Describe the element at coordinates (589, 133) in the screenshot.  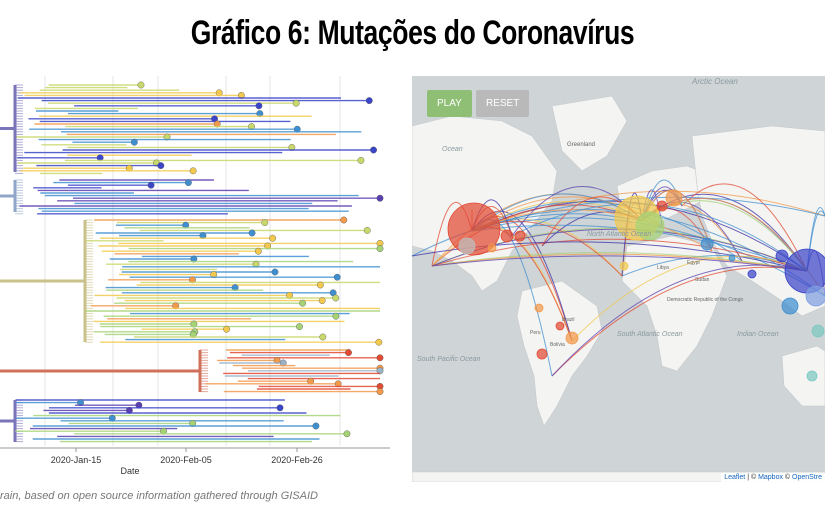
I see `greenland-landmass` at that location.